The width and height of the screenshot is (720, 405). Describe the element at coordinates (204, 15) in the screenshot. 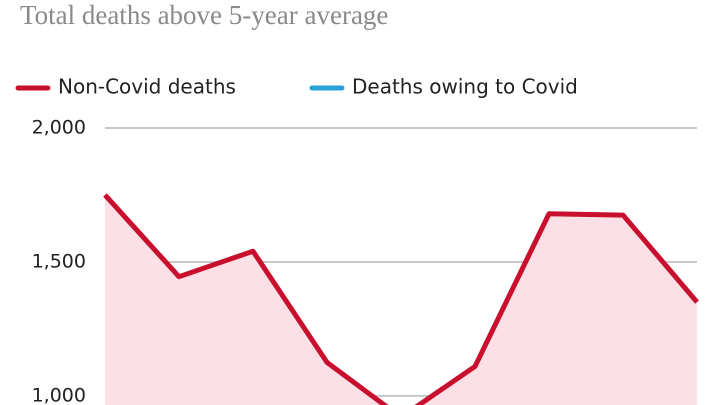

I see `chart-title: Total deaths above 5-year average` at that location.